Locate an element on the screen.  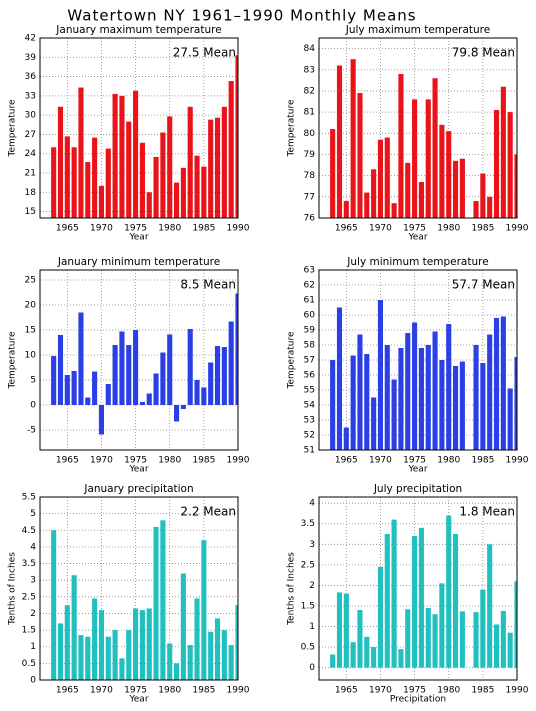
y-tick-label: 18 is located at coordinates (31, 193).